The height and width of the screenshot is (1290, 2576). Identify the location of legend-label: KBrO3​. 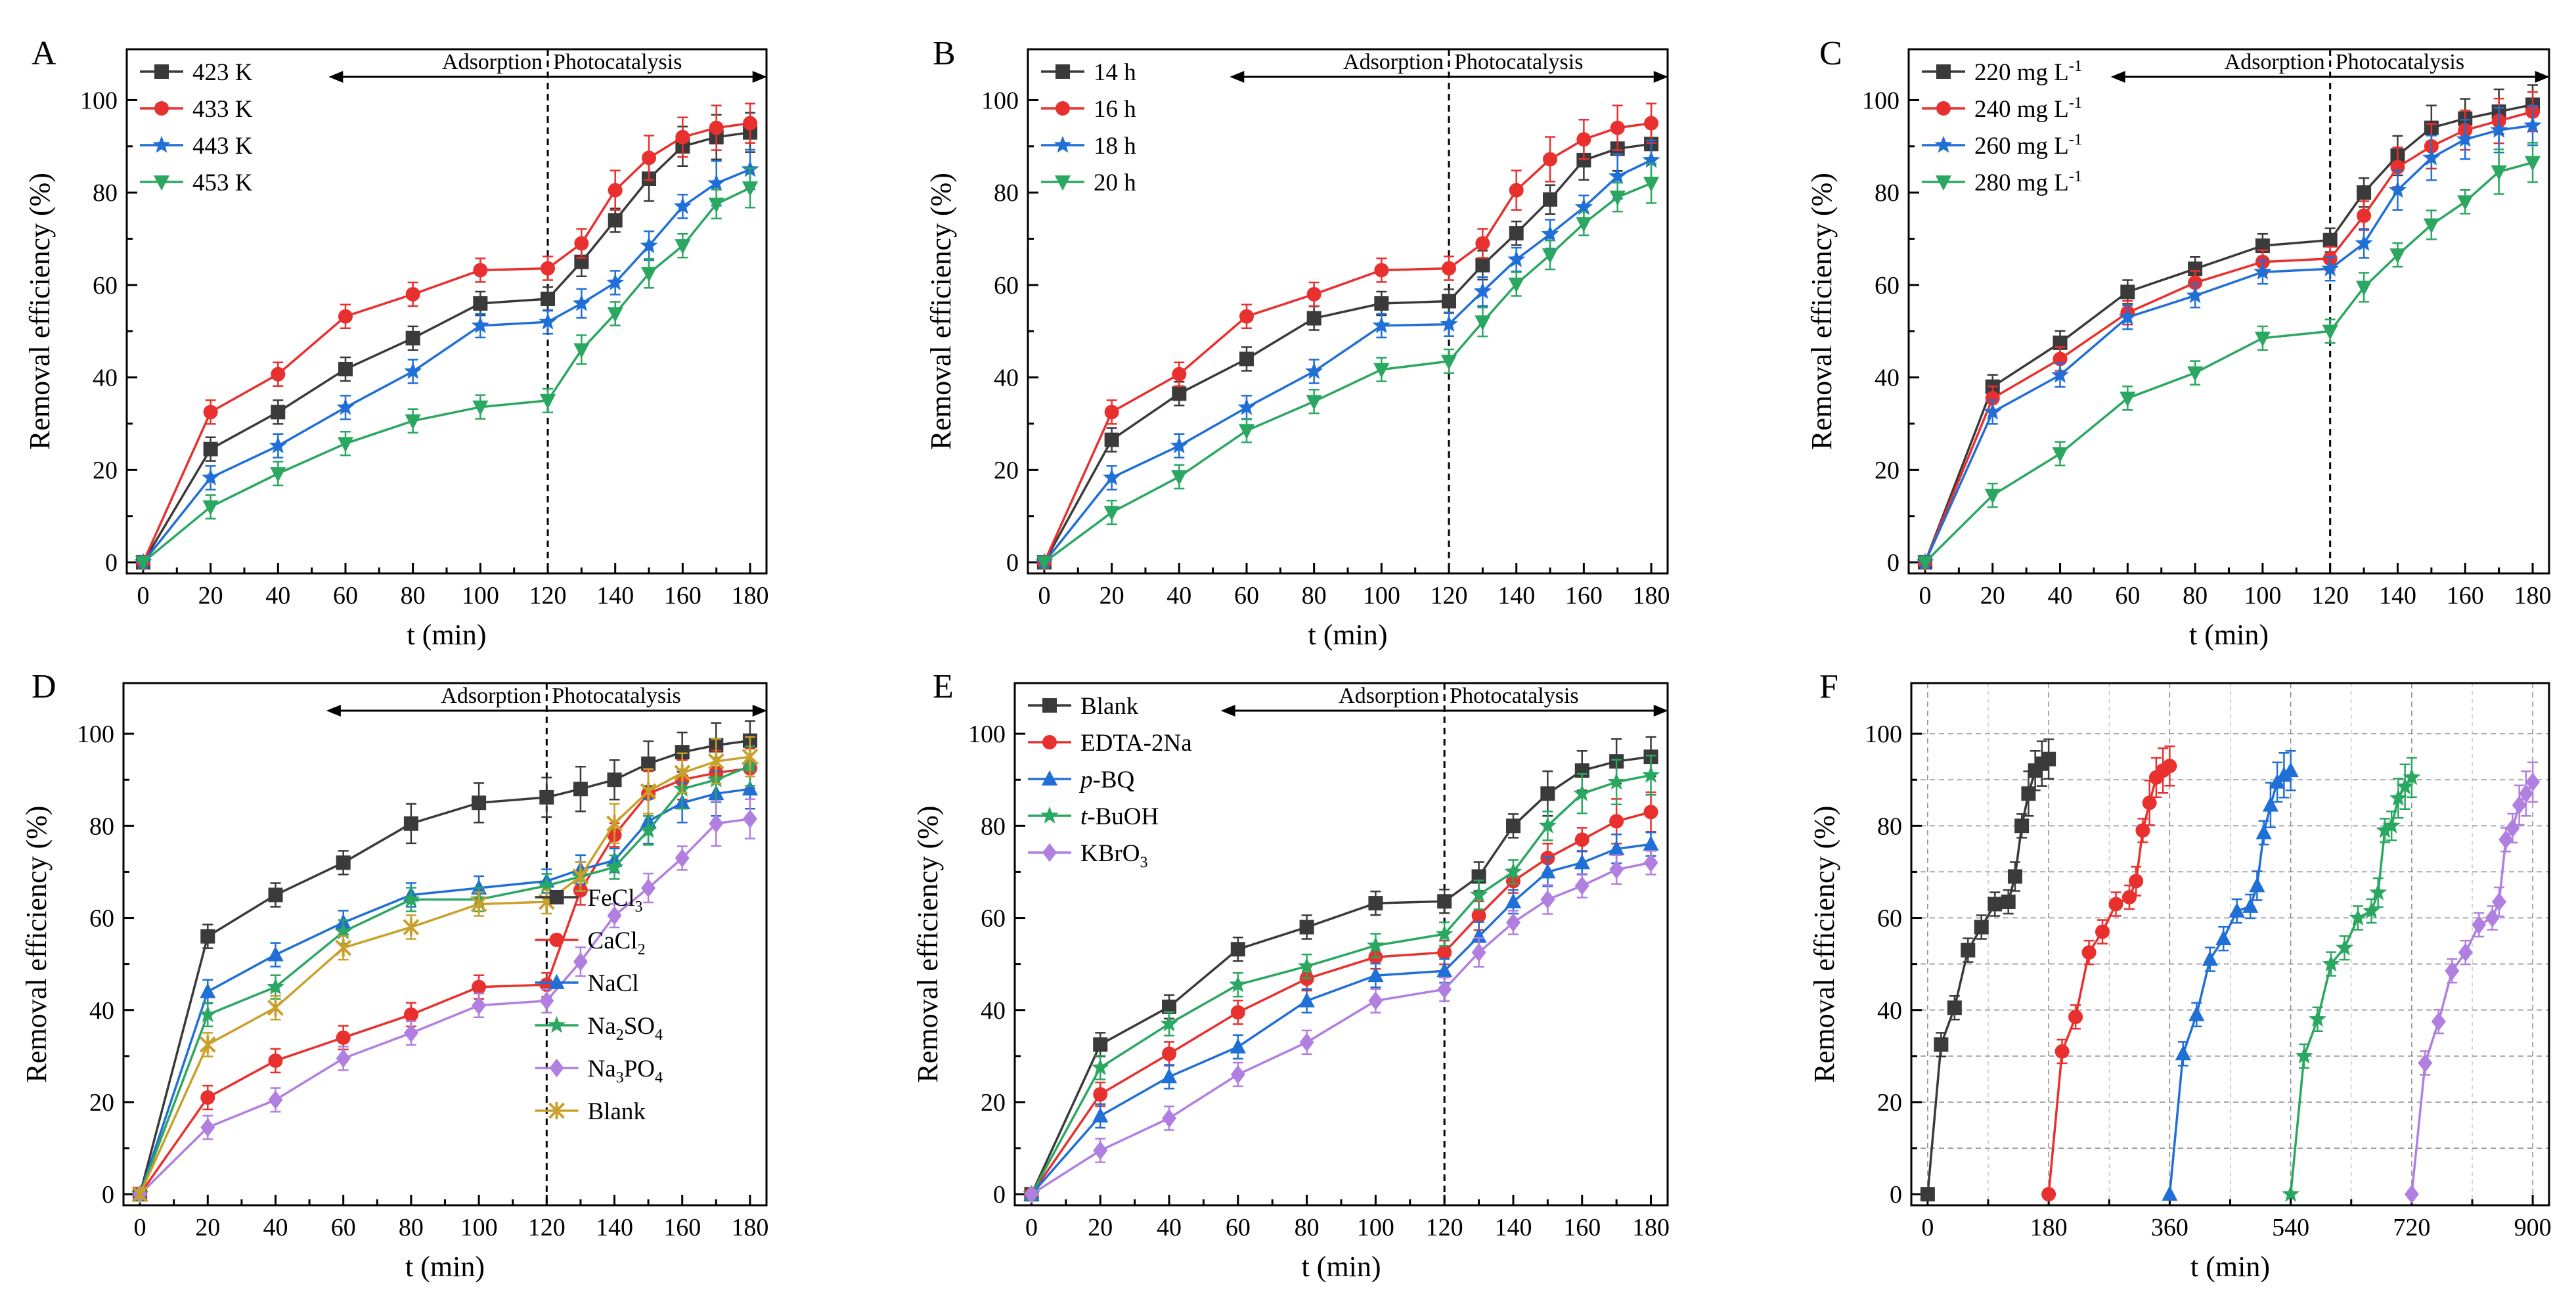
(1113, 856).